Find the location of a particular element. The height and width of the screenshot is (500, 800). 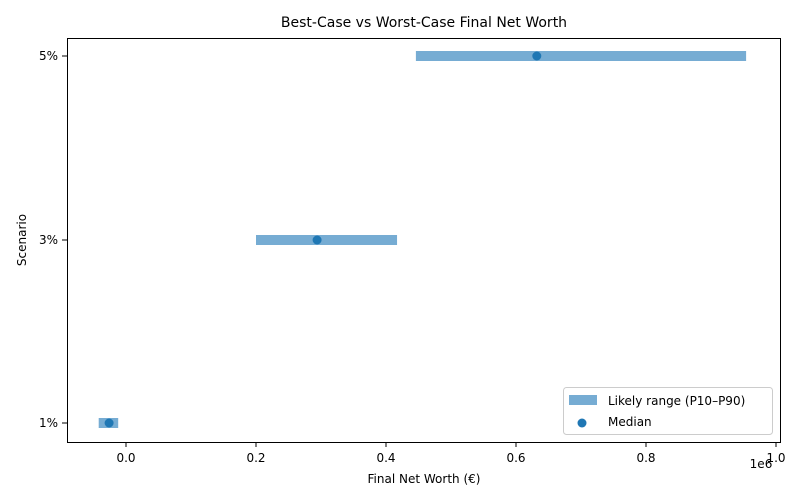

x-axis-label: Final Net Worth (€) is located at coordinates (424, 479).